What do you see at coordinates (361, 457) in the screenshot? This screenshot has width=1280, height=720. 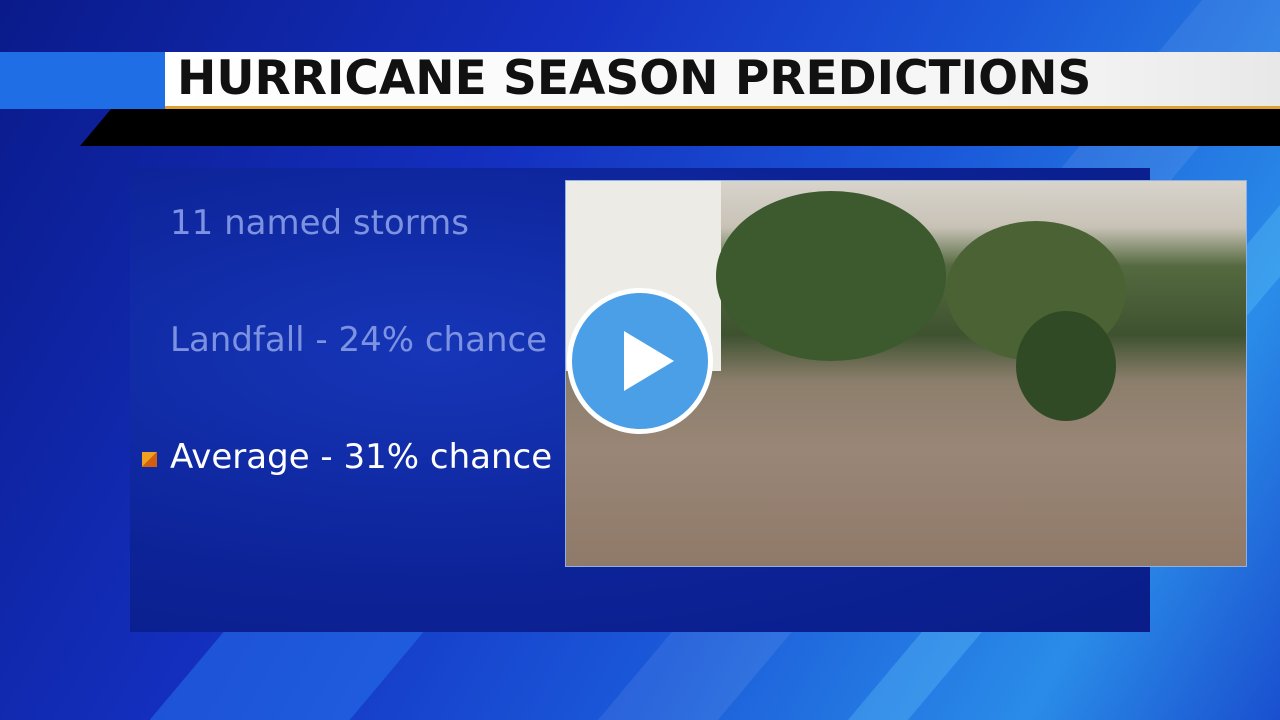 I see `average-text: Average - 31% chance` at bounding box center [361, 457].